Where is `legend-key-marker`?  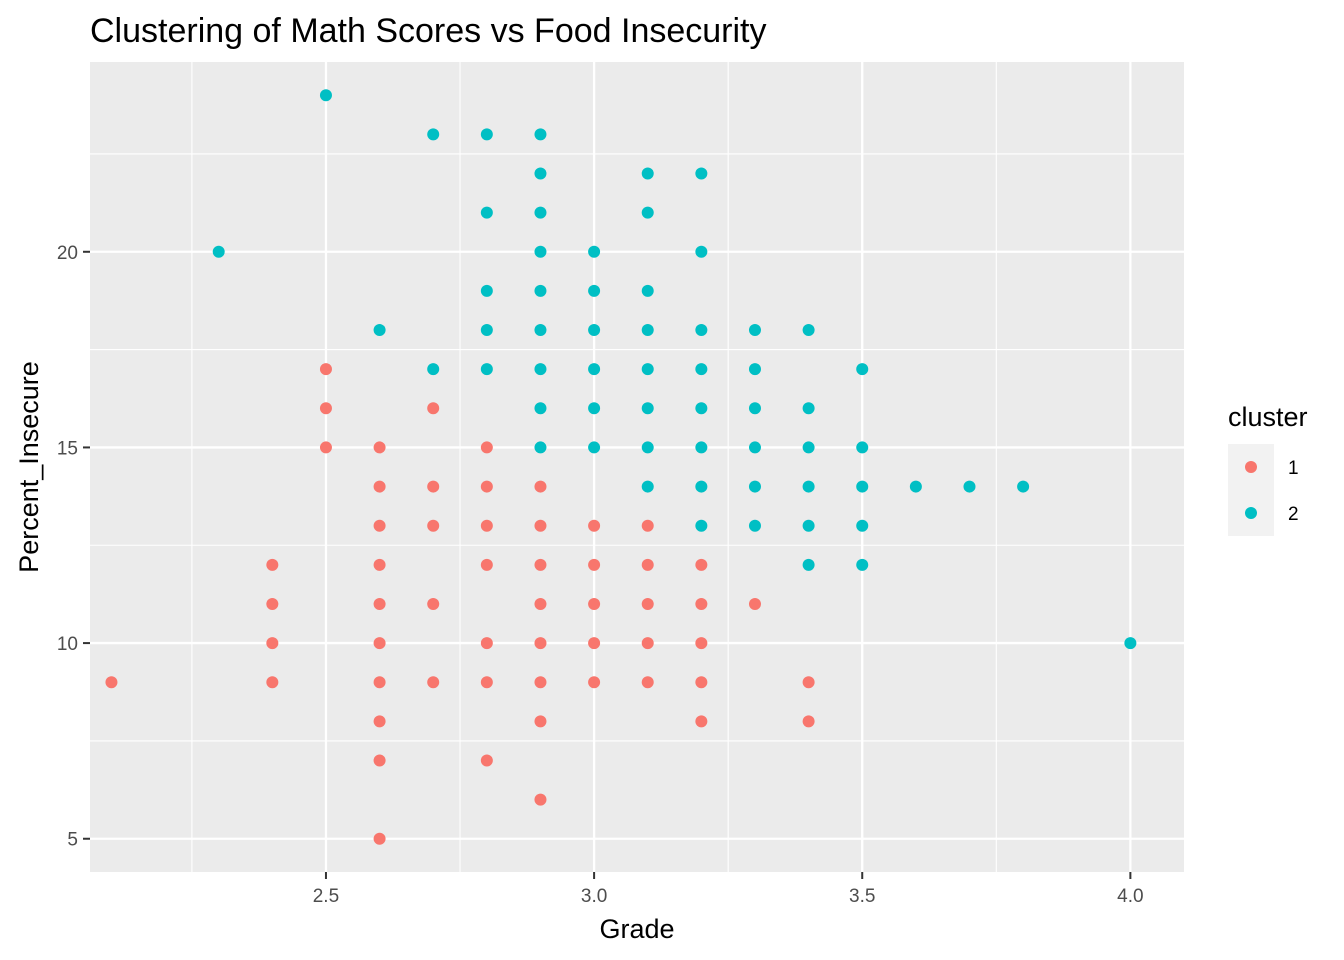 legend-key-marker is located at coordinates (1251, 513).